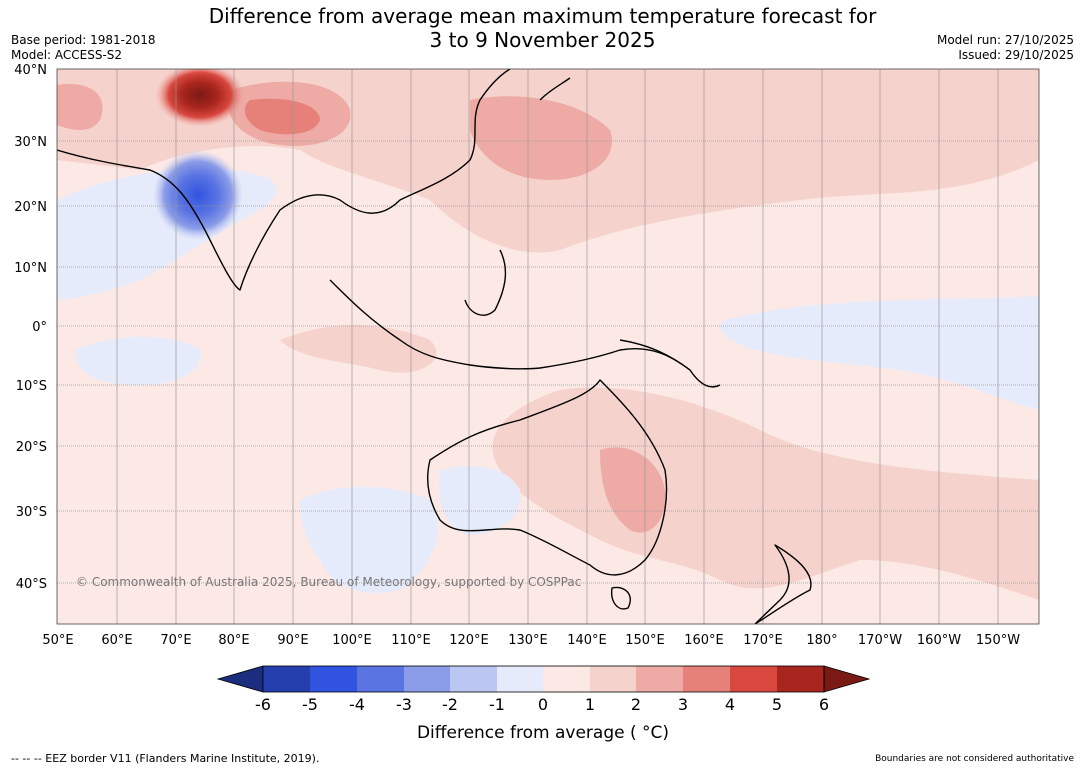 This screenshot has height=770, width=1085. Describe the element at coordinates (485, 282) in the screenshot. I see `philippines-coast` at that location.